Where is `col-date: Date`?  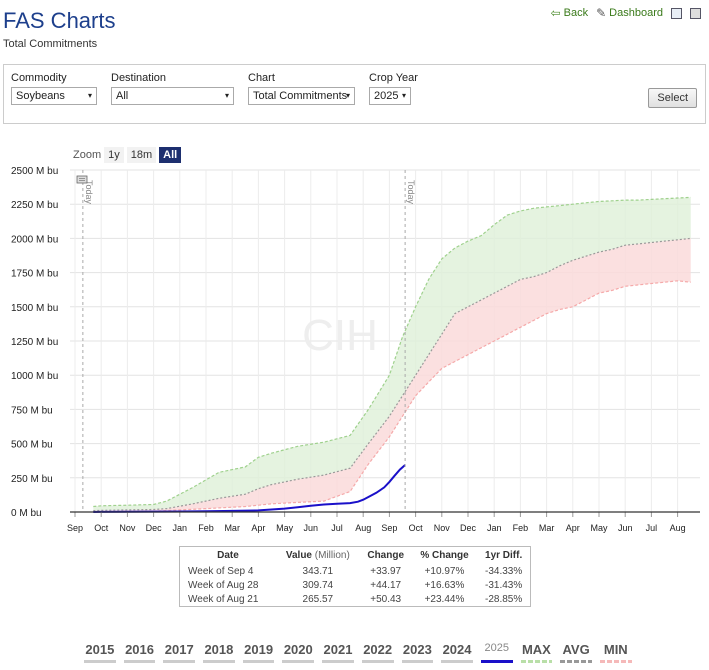
col-date: Date is located at coordinates (228, 555).